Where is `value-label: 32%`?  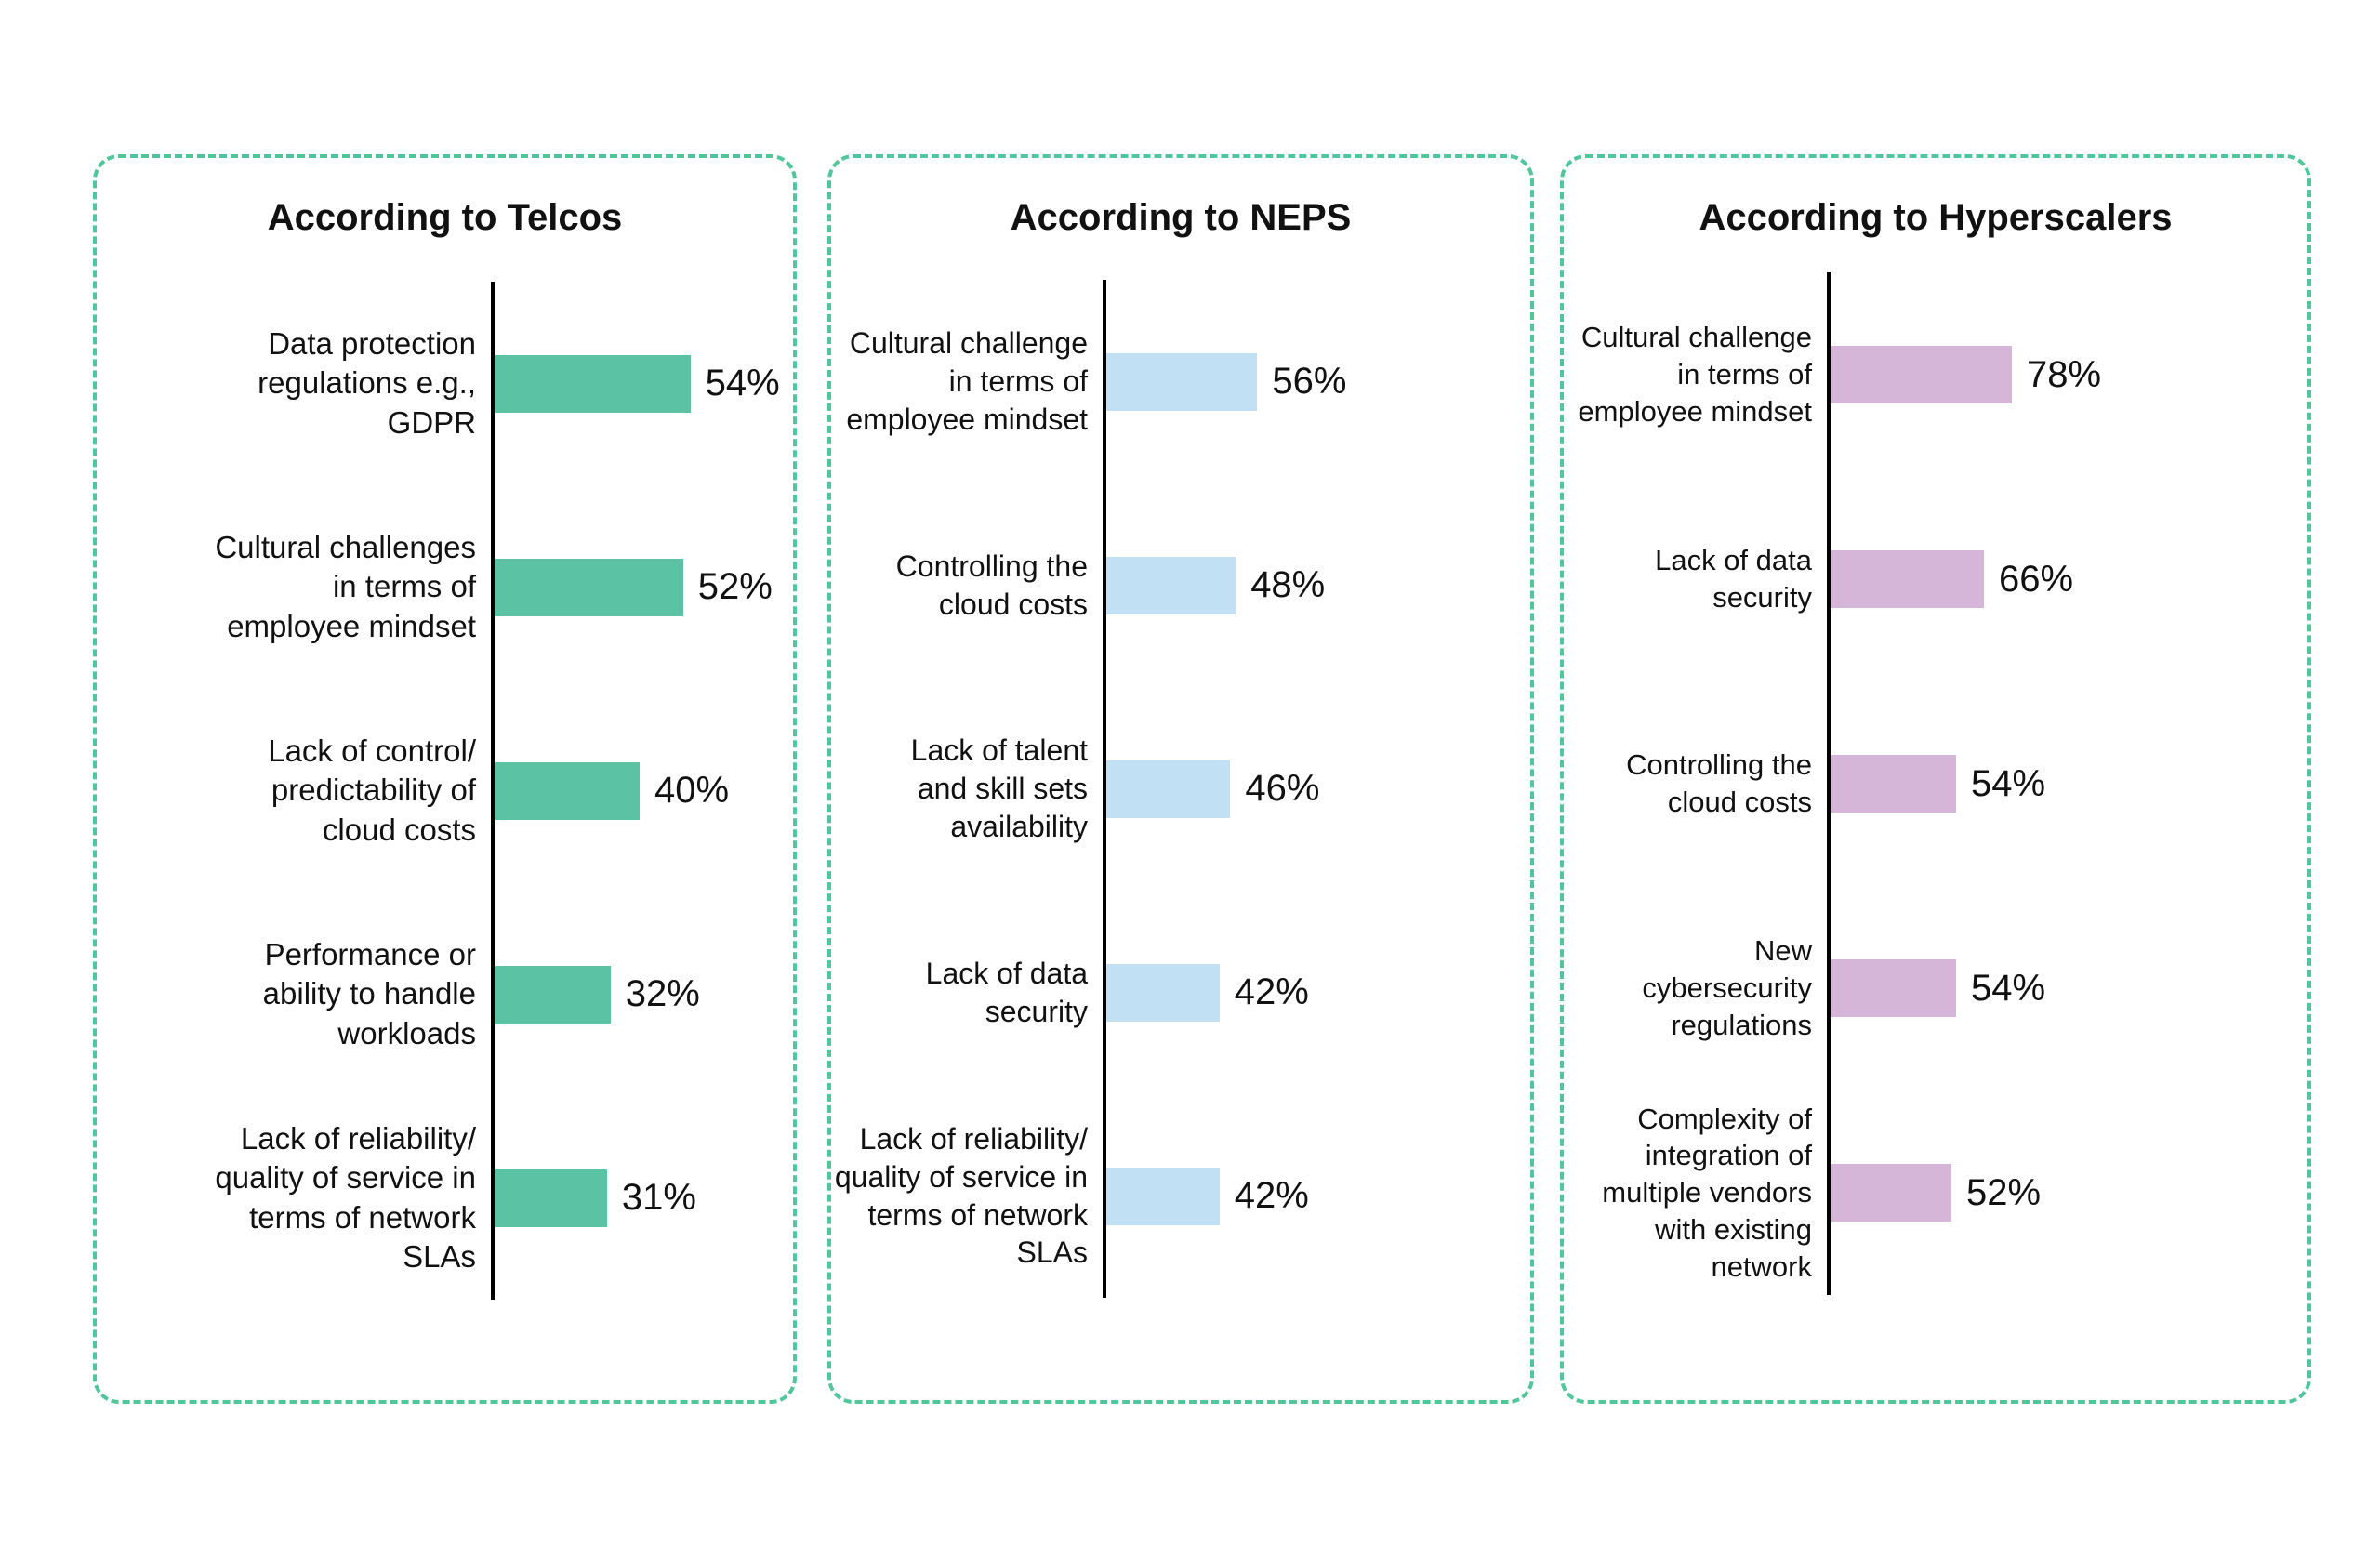 value-label: 32% is located at coordinates (662, 994).